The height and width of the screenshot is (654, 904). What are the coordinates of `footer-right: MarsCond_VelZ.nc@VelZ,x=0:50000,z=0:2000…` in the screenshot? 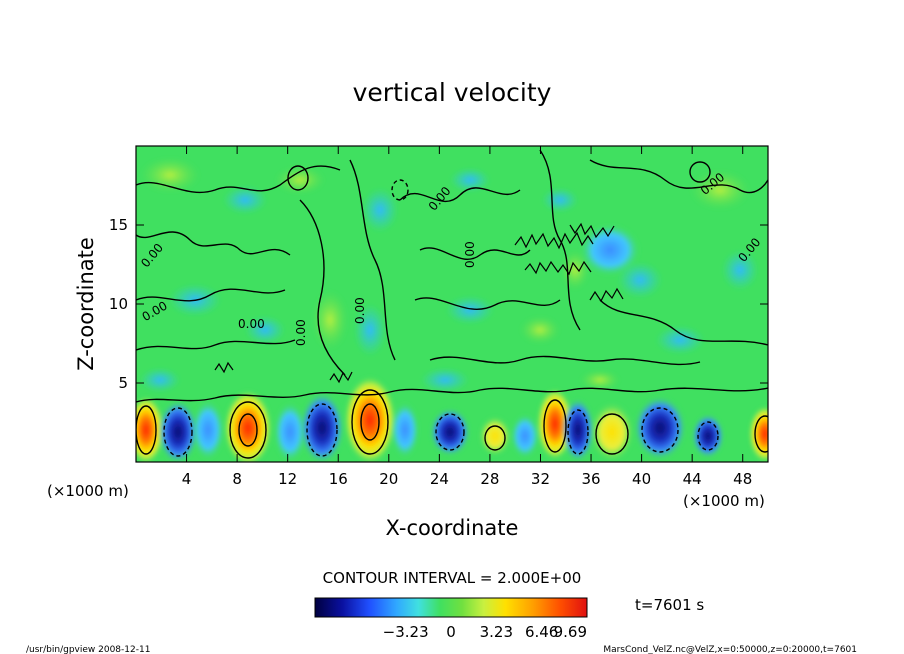 It's located at (730, 649).